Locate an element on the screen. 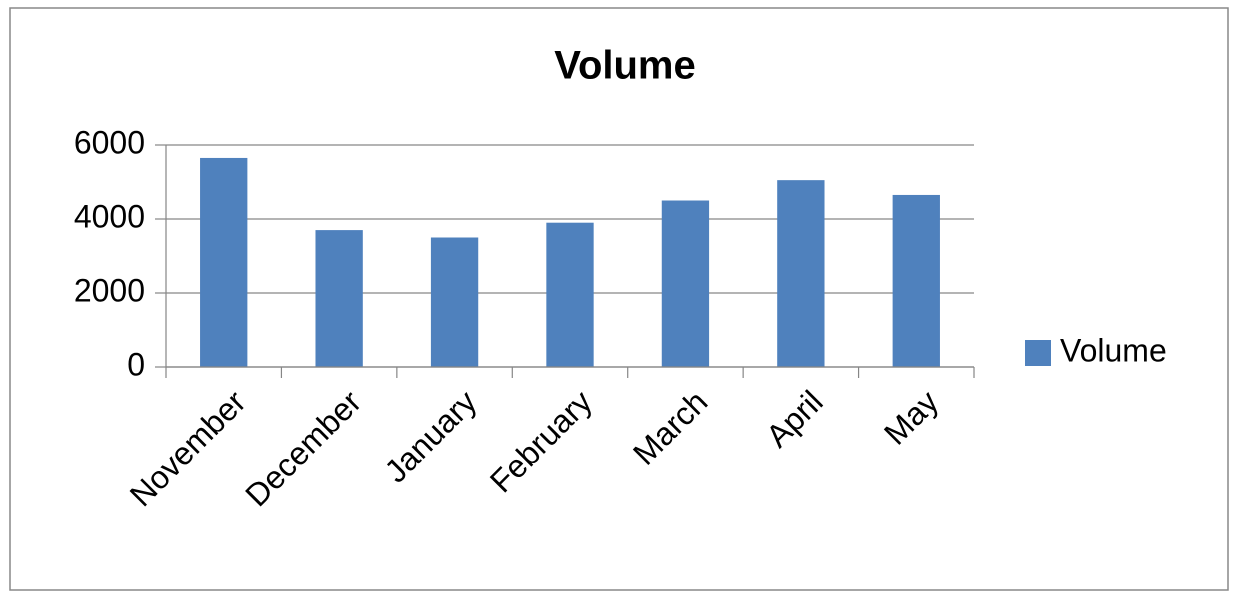 This screenshot has height=598, width=1238. chart-title: Volume is located at coordinates (625, 66).